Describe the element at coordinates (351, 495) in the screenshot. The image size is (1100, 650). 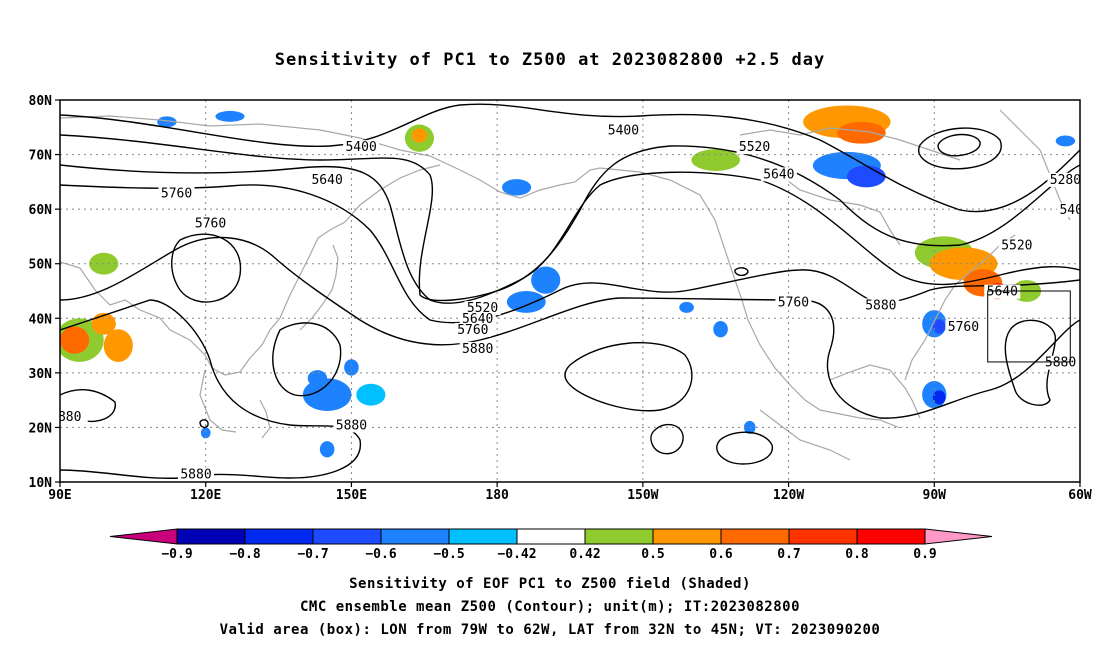
I see `lon-tick-label: 150E` at that location.